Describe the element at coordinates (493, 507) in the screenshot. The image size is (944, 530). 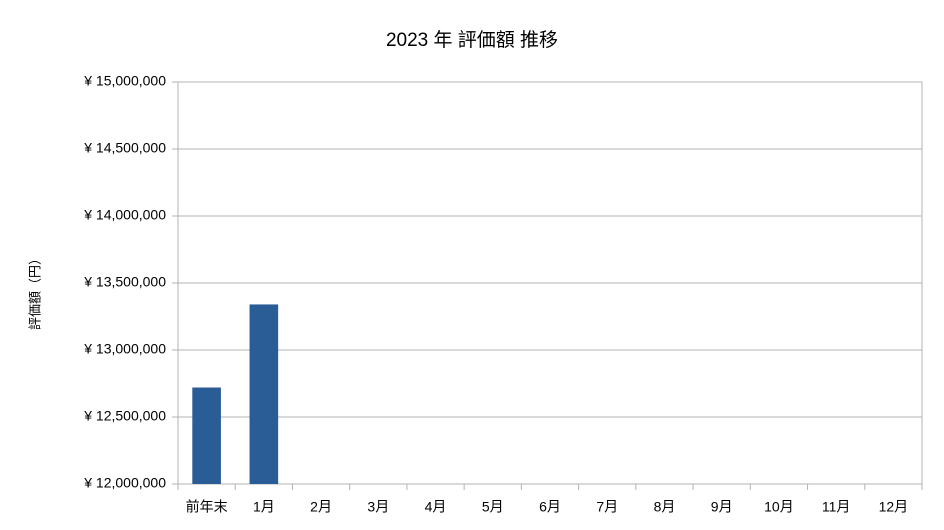
I see `x-tick-label: 5月` at that location.